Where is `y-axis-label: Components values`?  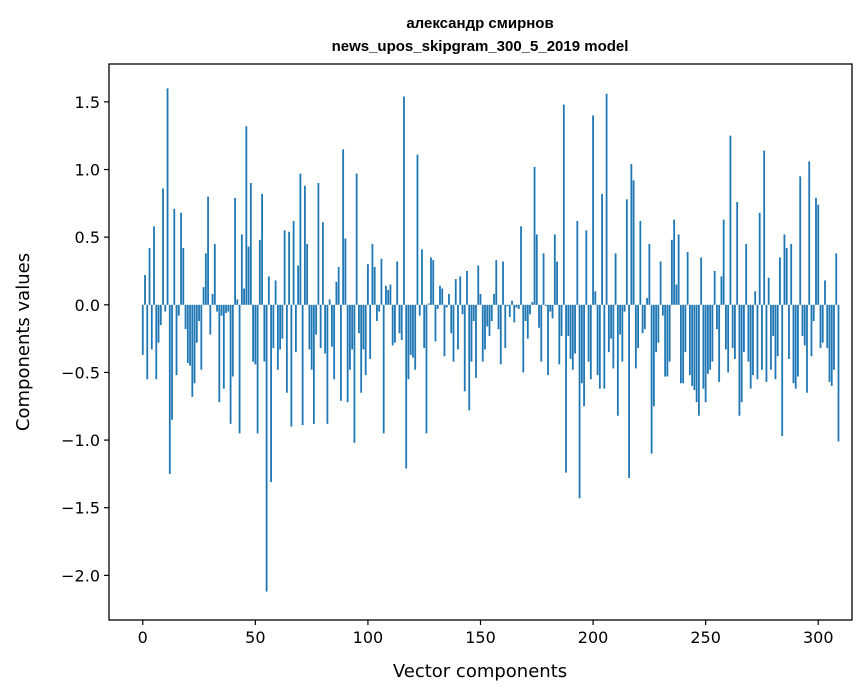
y-axis-label: Components values is located at coordinates (23, 342).